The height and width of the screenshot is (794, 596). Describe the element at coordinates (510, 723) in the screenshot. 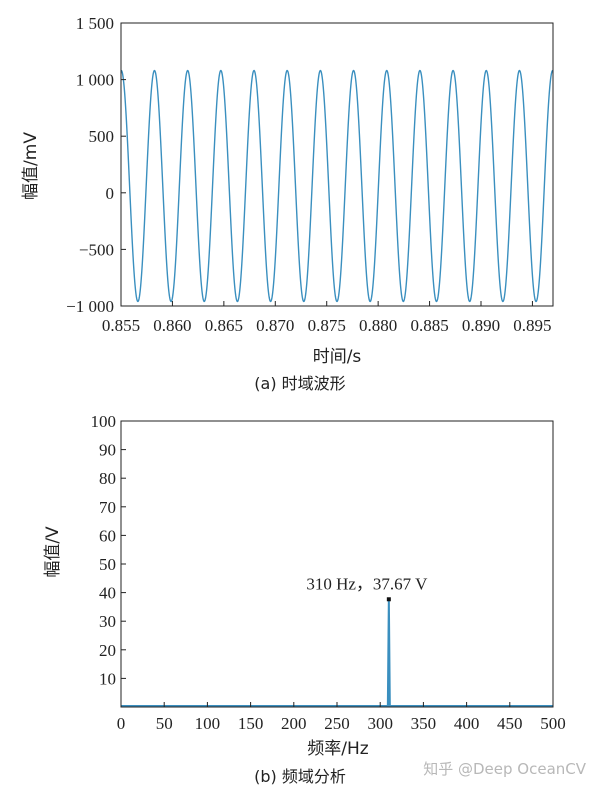

I see `x-tick-label-b: 450` at that location.